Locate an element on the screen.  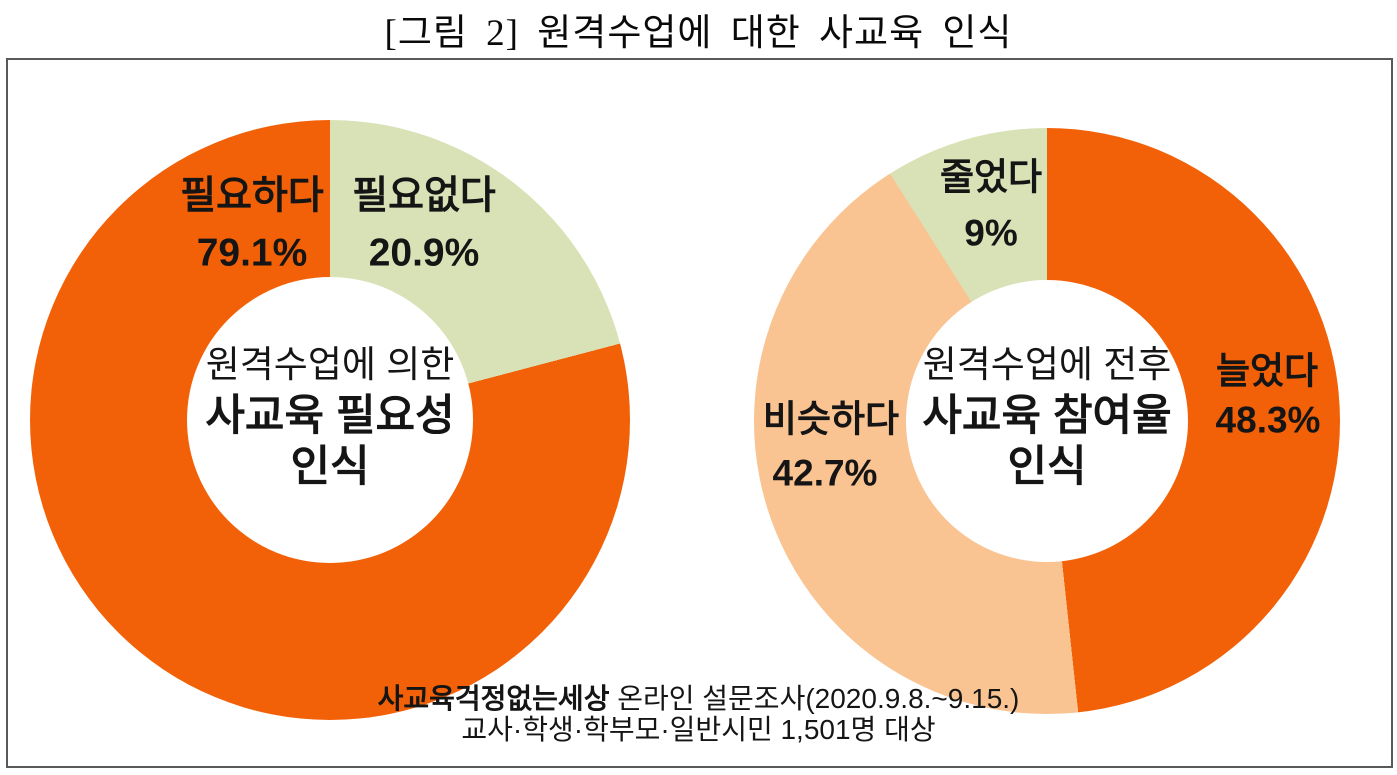
figure-title: [그림 2] 원격수업에 대한 사교육 인식 is located at coordinates (698, 33).